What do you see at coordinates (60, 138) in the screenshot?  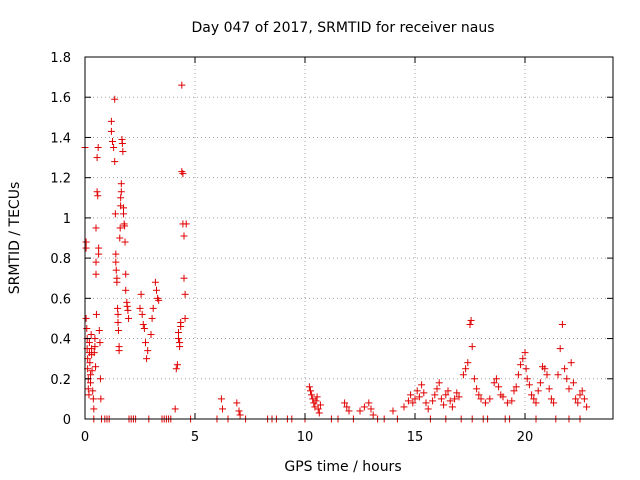 I see `y-tick-label: 1.4` at bounding box center [60, 138].